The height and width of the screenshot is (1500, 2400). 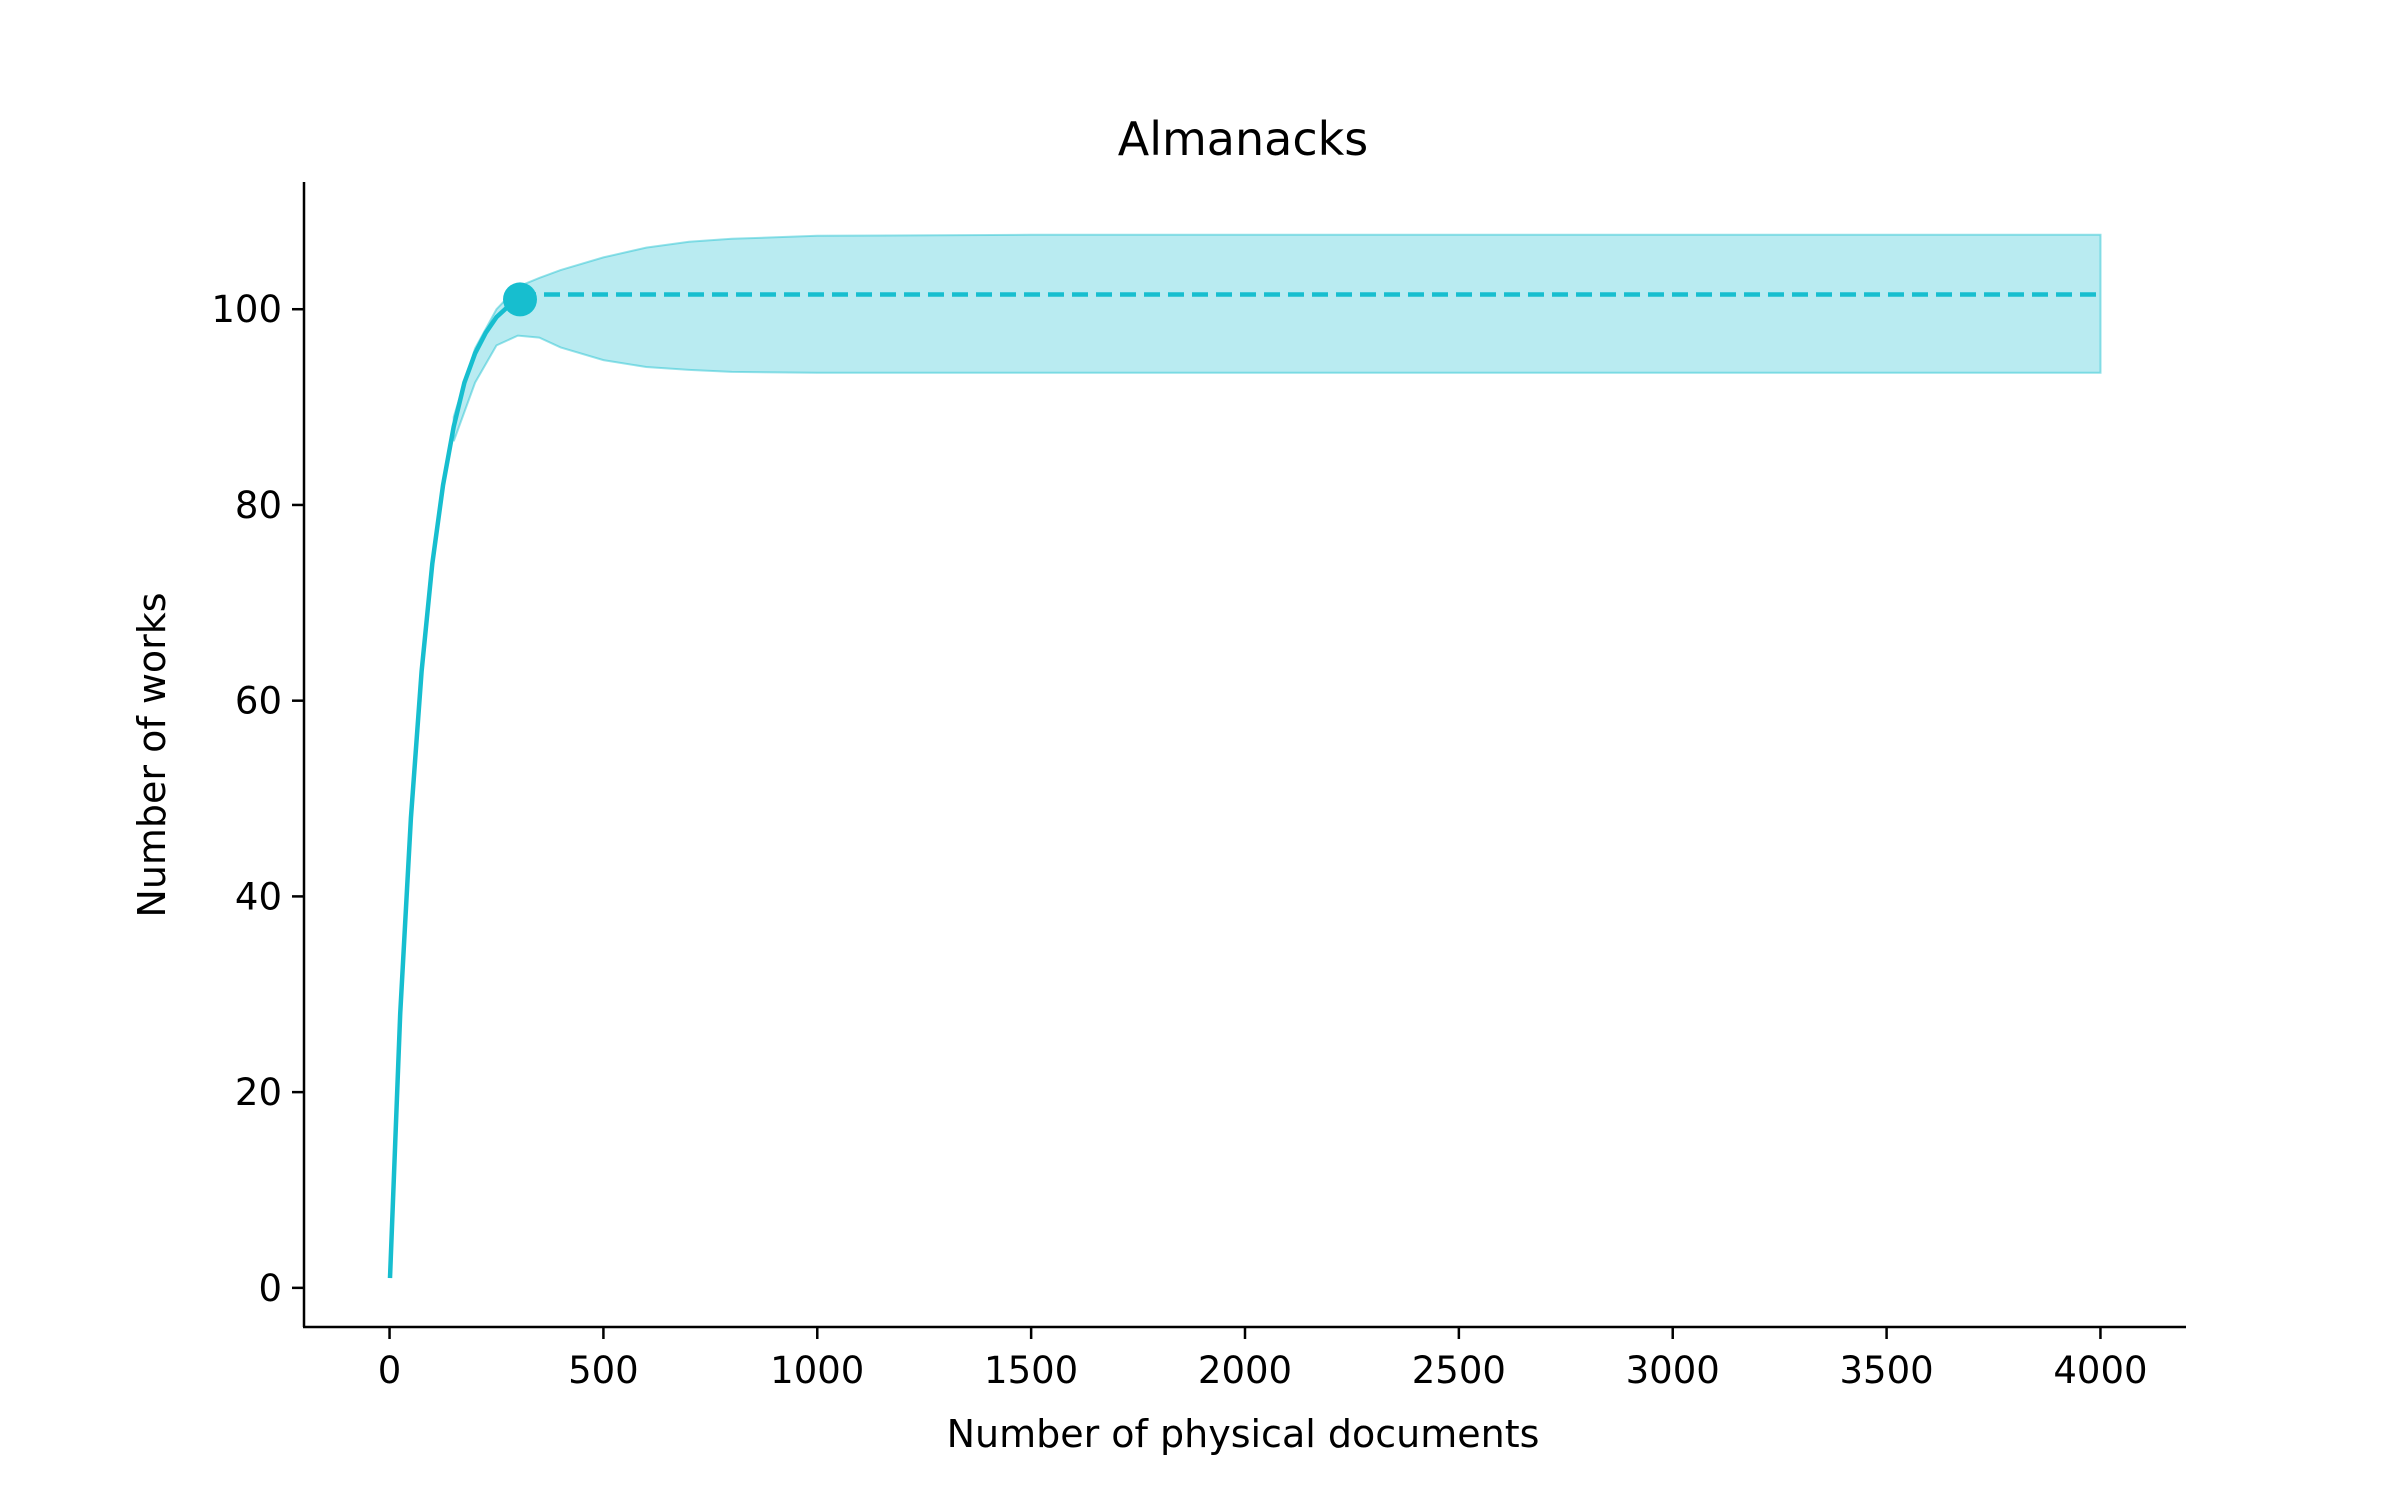 I want to click on x-tick-label: 1000, so click(x=817, y=1370).